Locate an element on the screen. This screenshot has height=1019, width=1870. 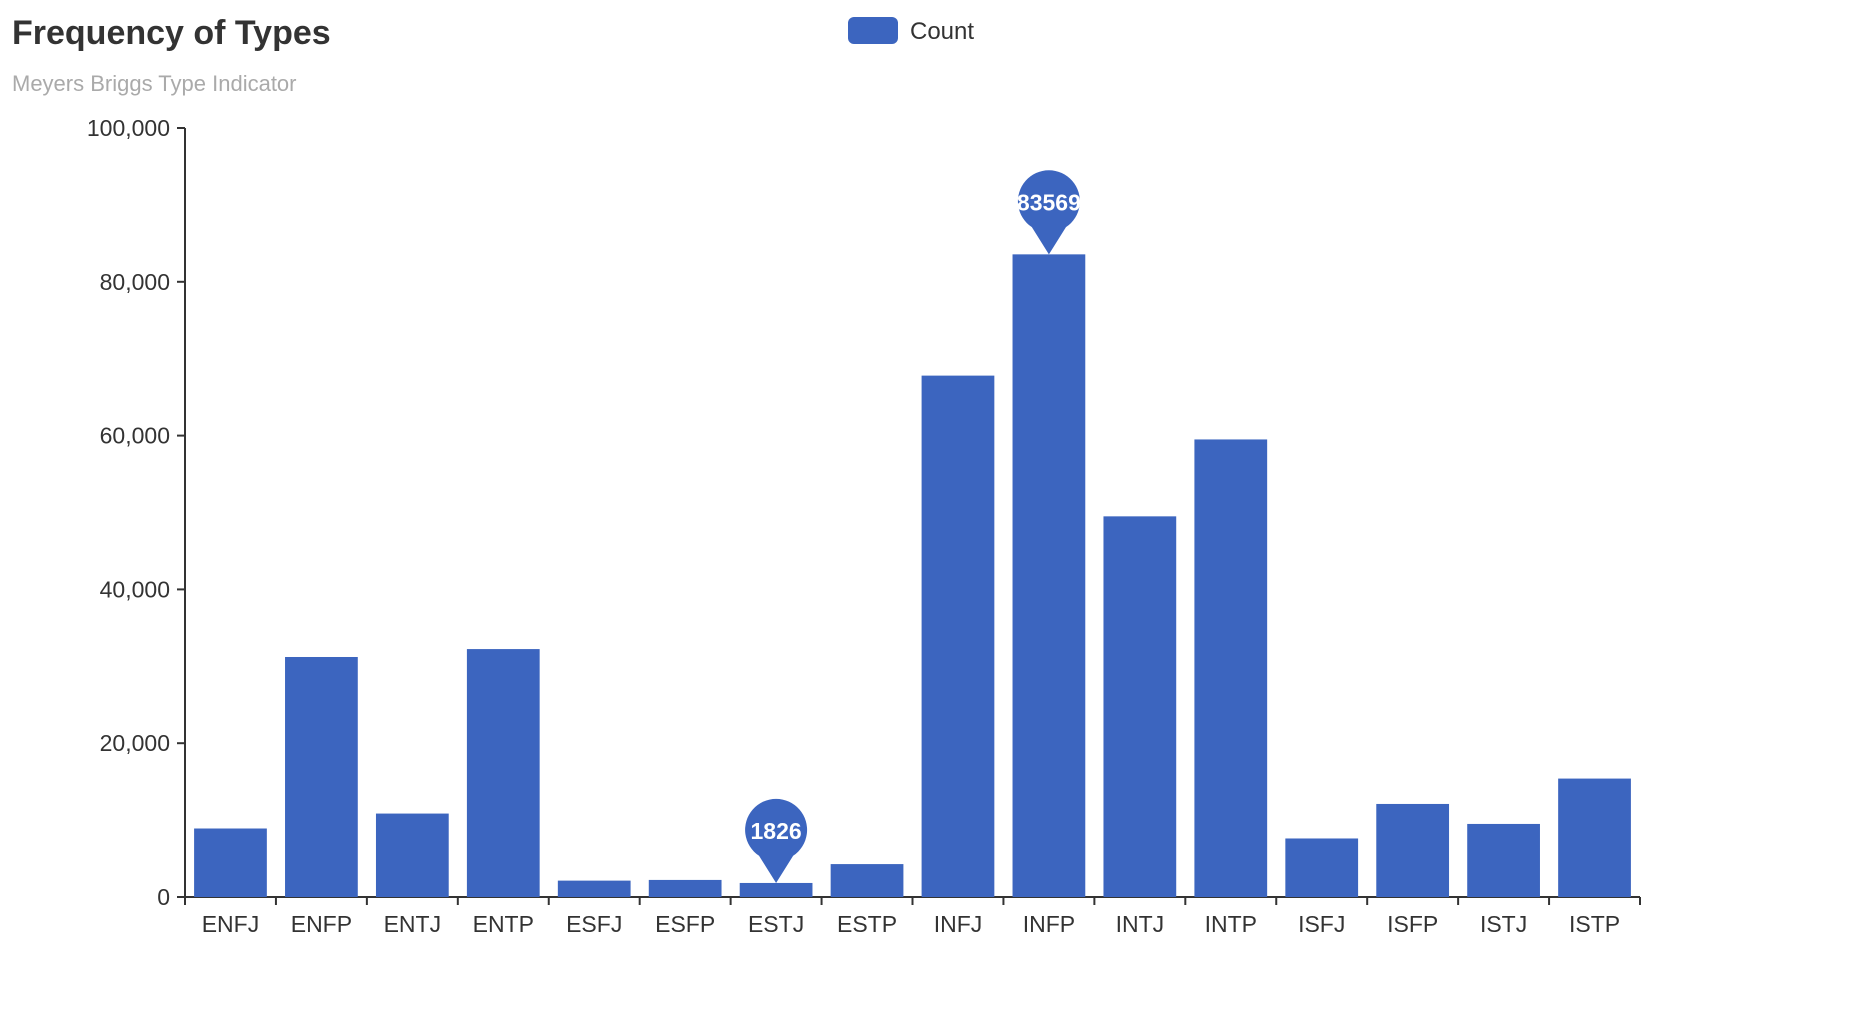
x-tick-label: ESTJ is located at coordinates (776, 924).